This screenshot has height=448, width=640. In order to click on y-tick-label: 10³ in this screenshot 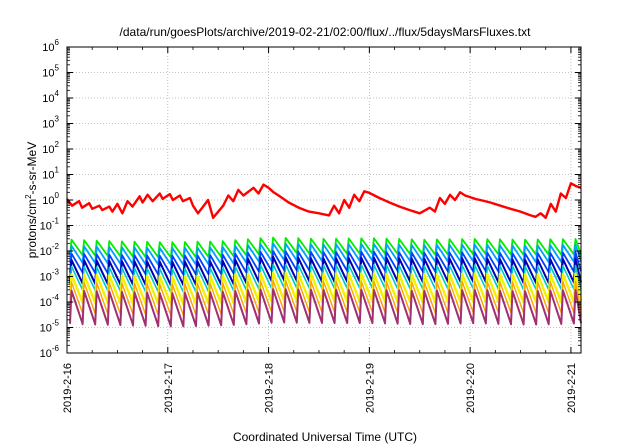, I will do `click(50, 123)`.